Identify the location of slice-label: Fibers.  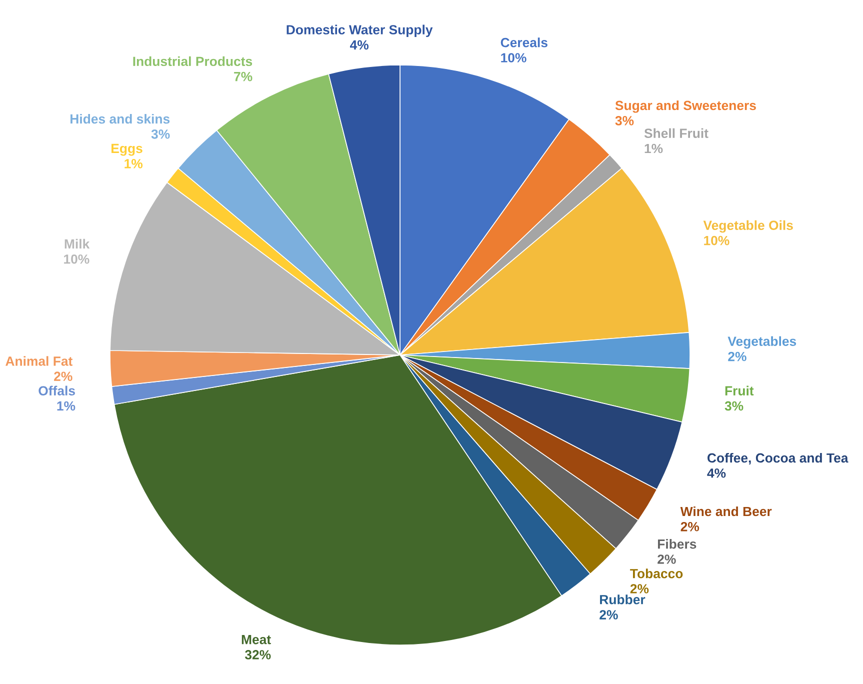
(677, 544).